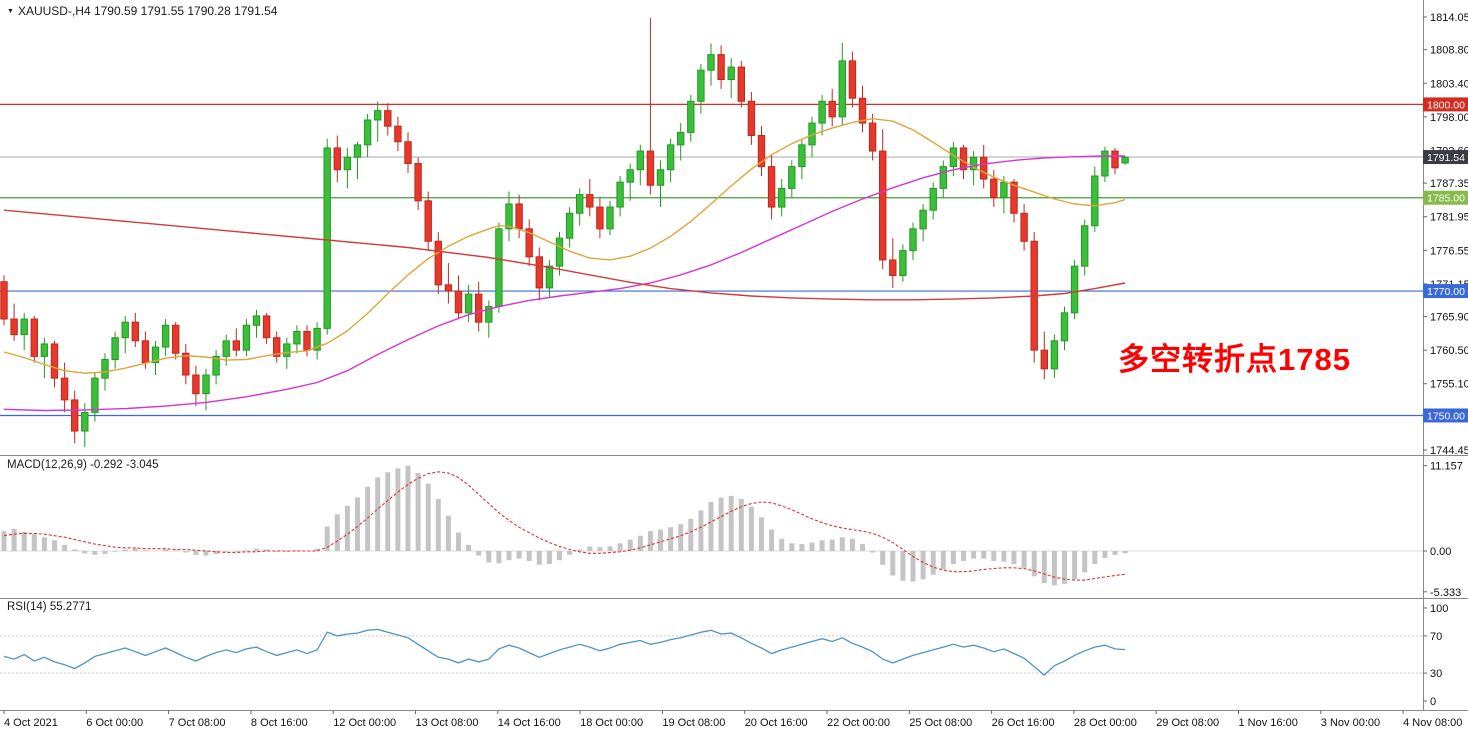  What do you see at coordinates (693, 723) in the screenshot?
I see `svg-text: 19 Oct 08:00` at bounding box center [693, 723].